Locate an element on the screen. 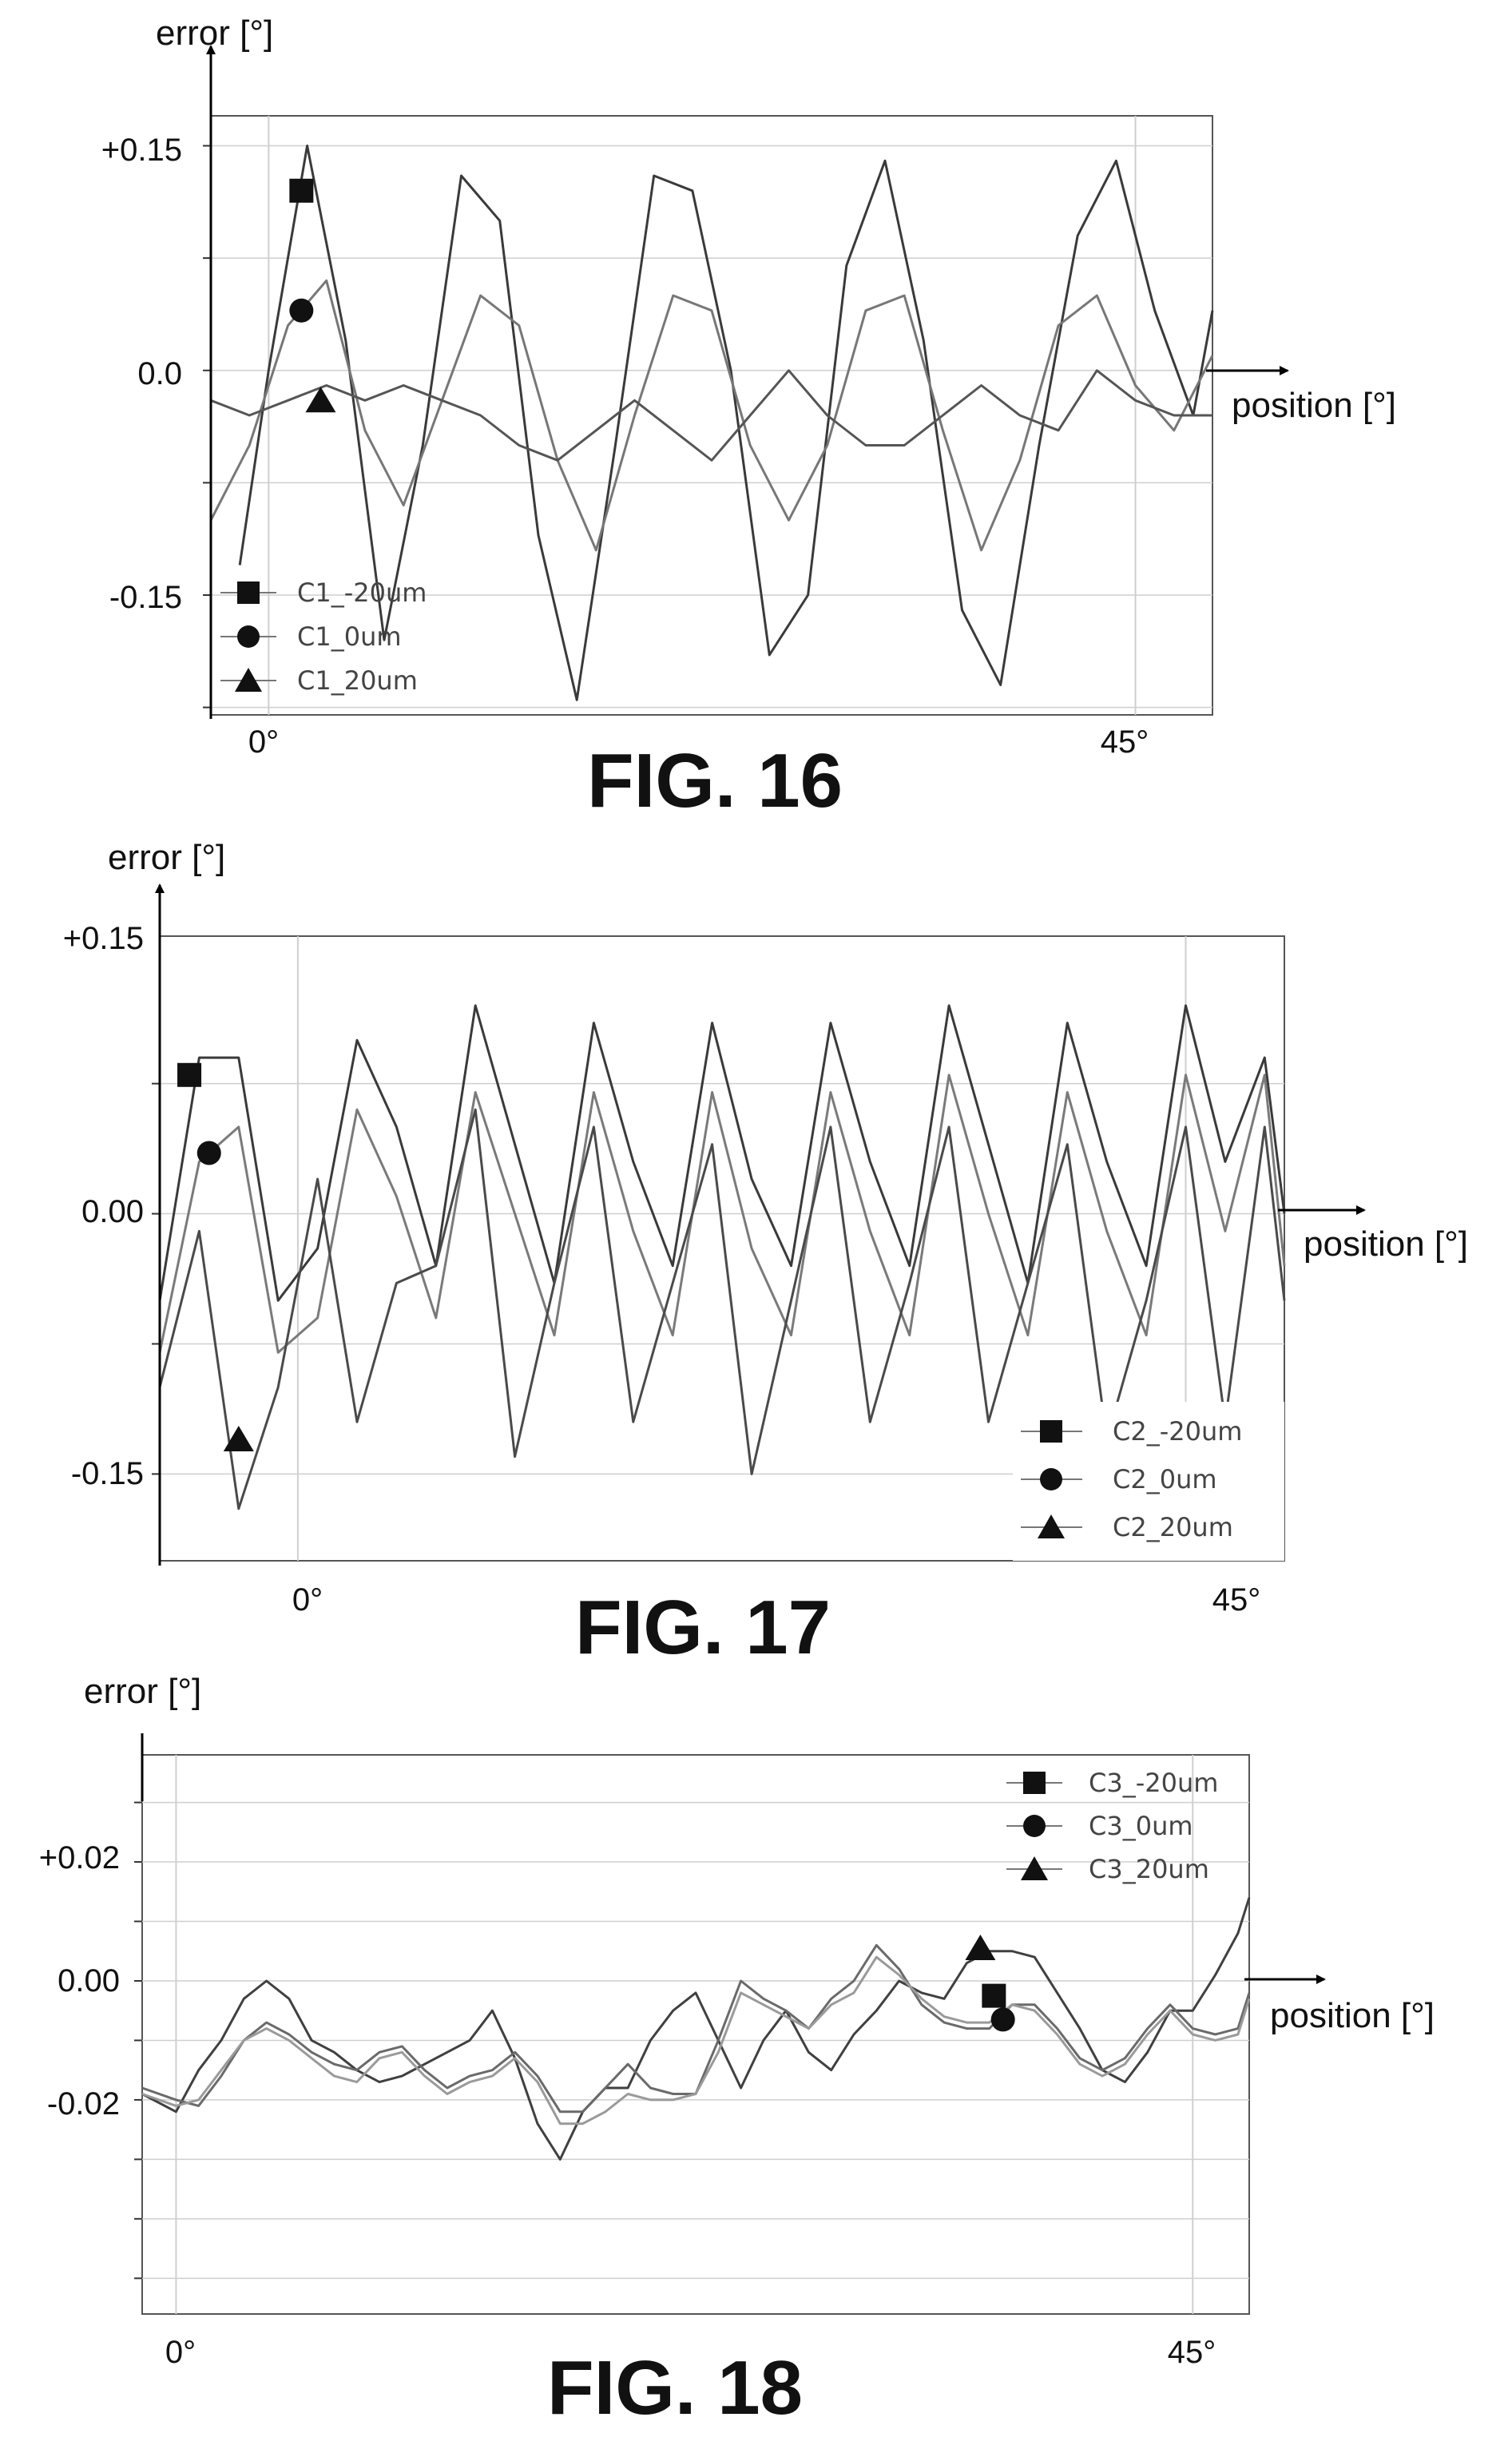  legend-label: C2_20um is located at coordinates (1173, 1527).